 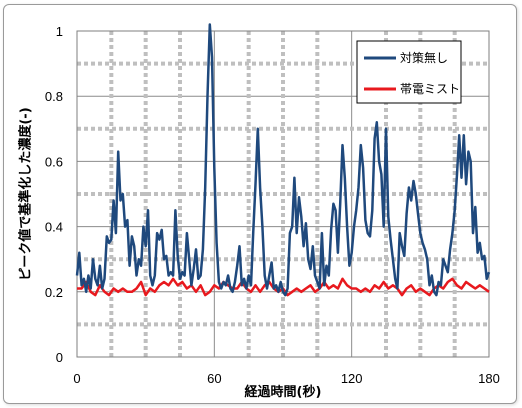 What do you see at coordinates (352, 378) in the screenshot?
I see `x-tick-label: 120` at bounding box center [352, 378].